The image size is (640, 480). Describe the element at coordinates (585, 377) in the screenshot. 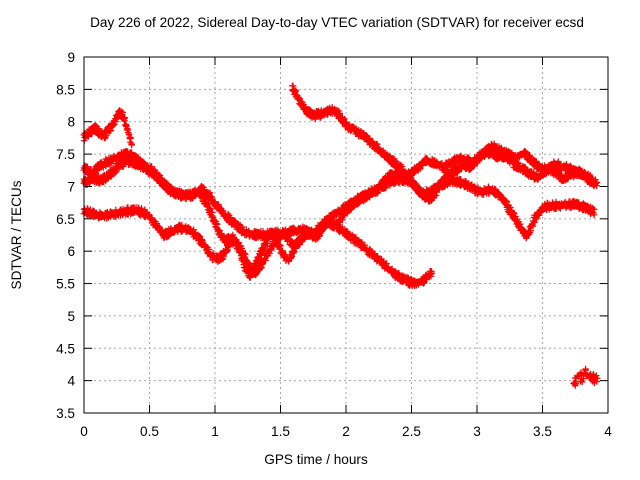

I see `series-trace-6-low-cluster` at that location.